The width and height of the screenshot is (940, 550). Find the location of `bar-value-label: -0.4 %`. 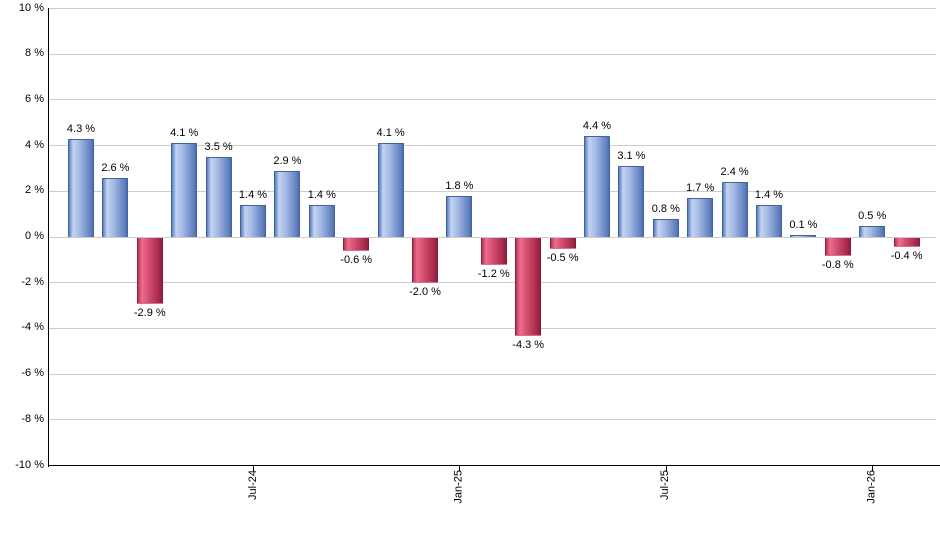

bar-value-label: -0.4 % is located at coordinates (906, 255).